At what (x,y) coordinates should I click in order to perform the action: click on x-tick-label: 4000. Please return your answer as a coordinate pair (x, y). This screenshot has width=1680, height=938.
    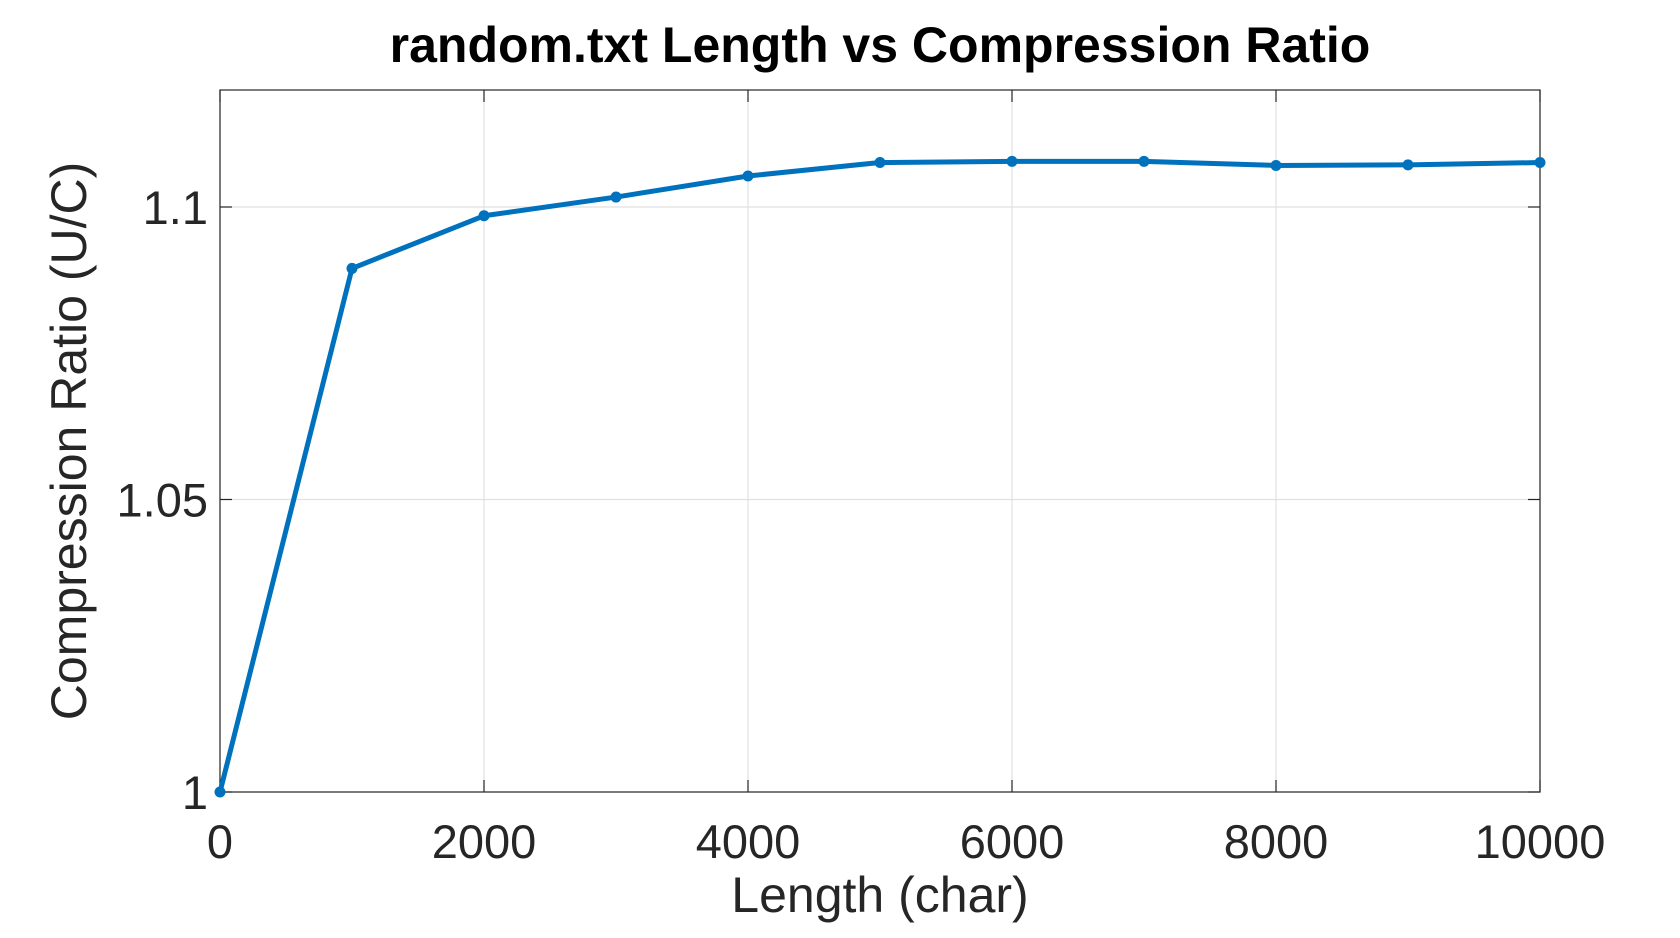
    Looking at the image, I should click on (748, 841).